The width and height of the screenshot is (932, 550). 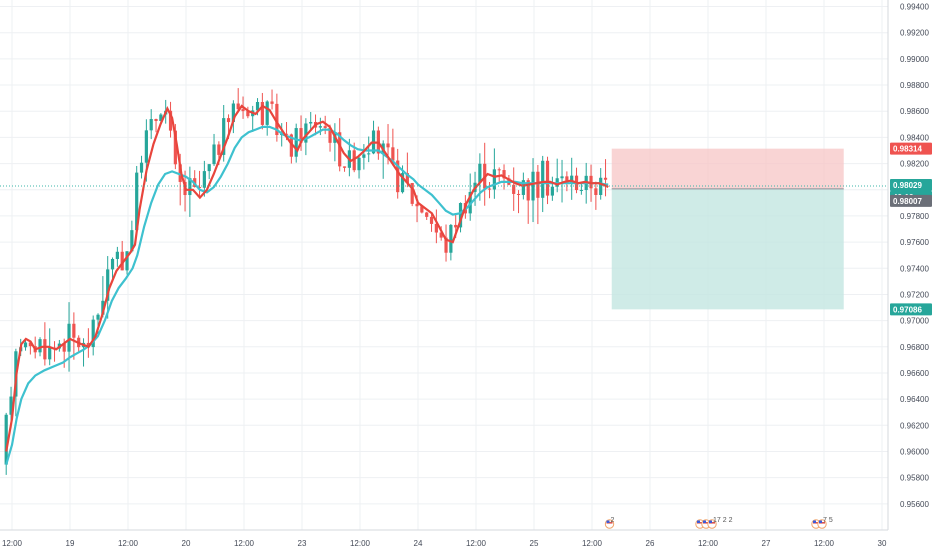 I want to click on y-tick-label: 0.98400, so click(x=914, y=137).